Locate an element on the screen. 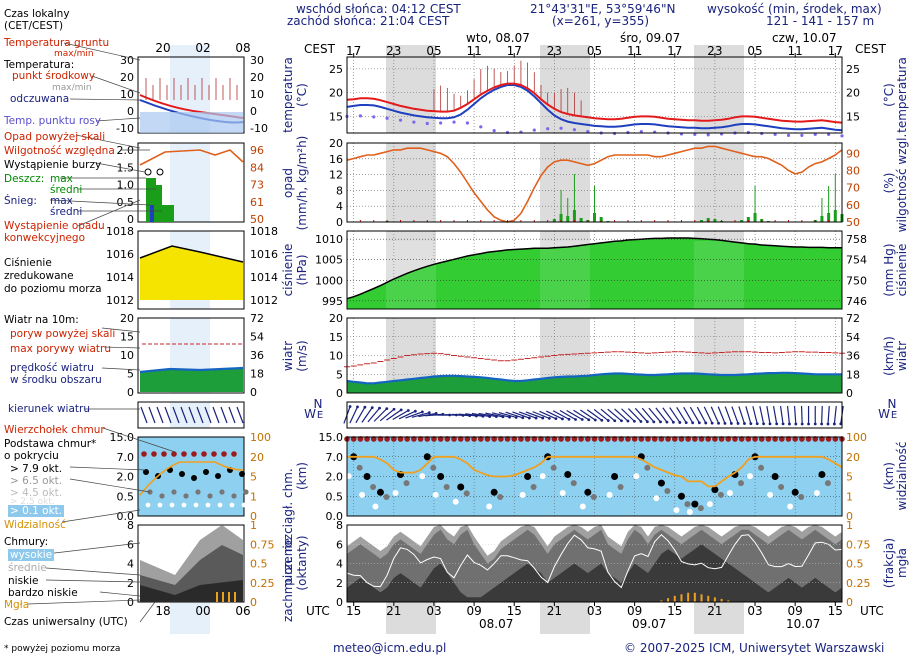  day-label-thu: czw, 10.07 is located at coordinates (804, 38).